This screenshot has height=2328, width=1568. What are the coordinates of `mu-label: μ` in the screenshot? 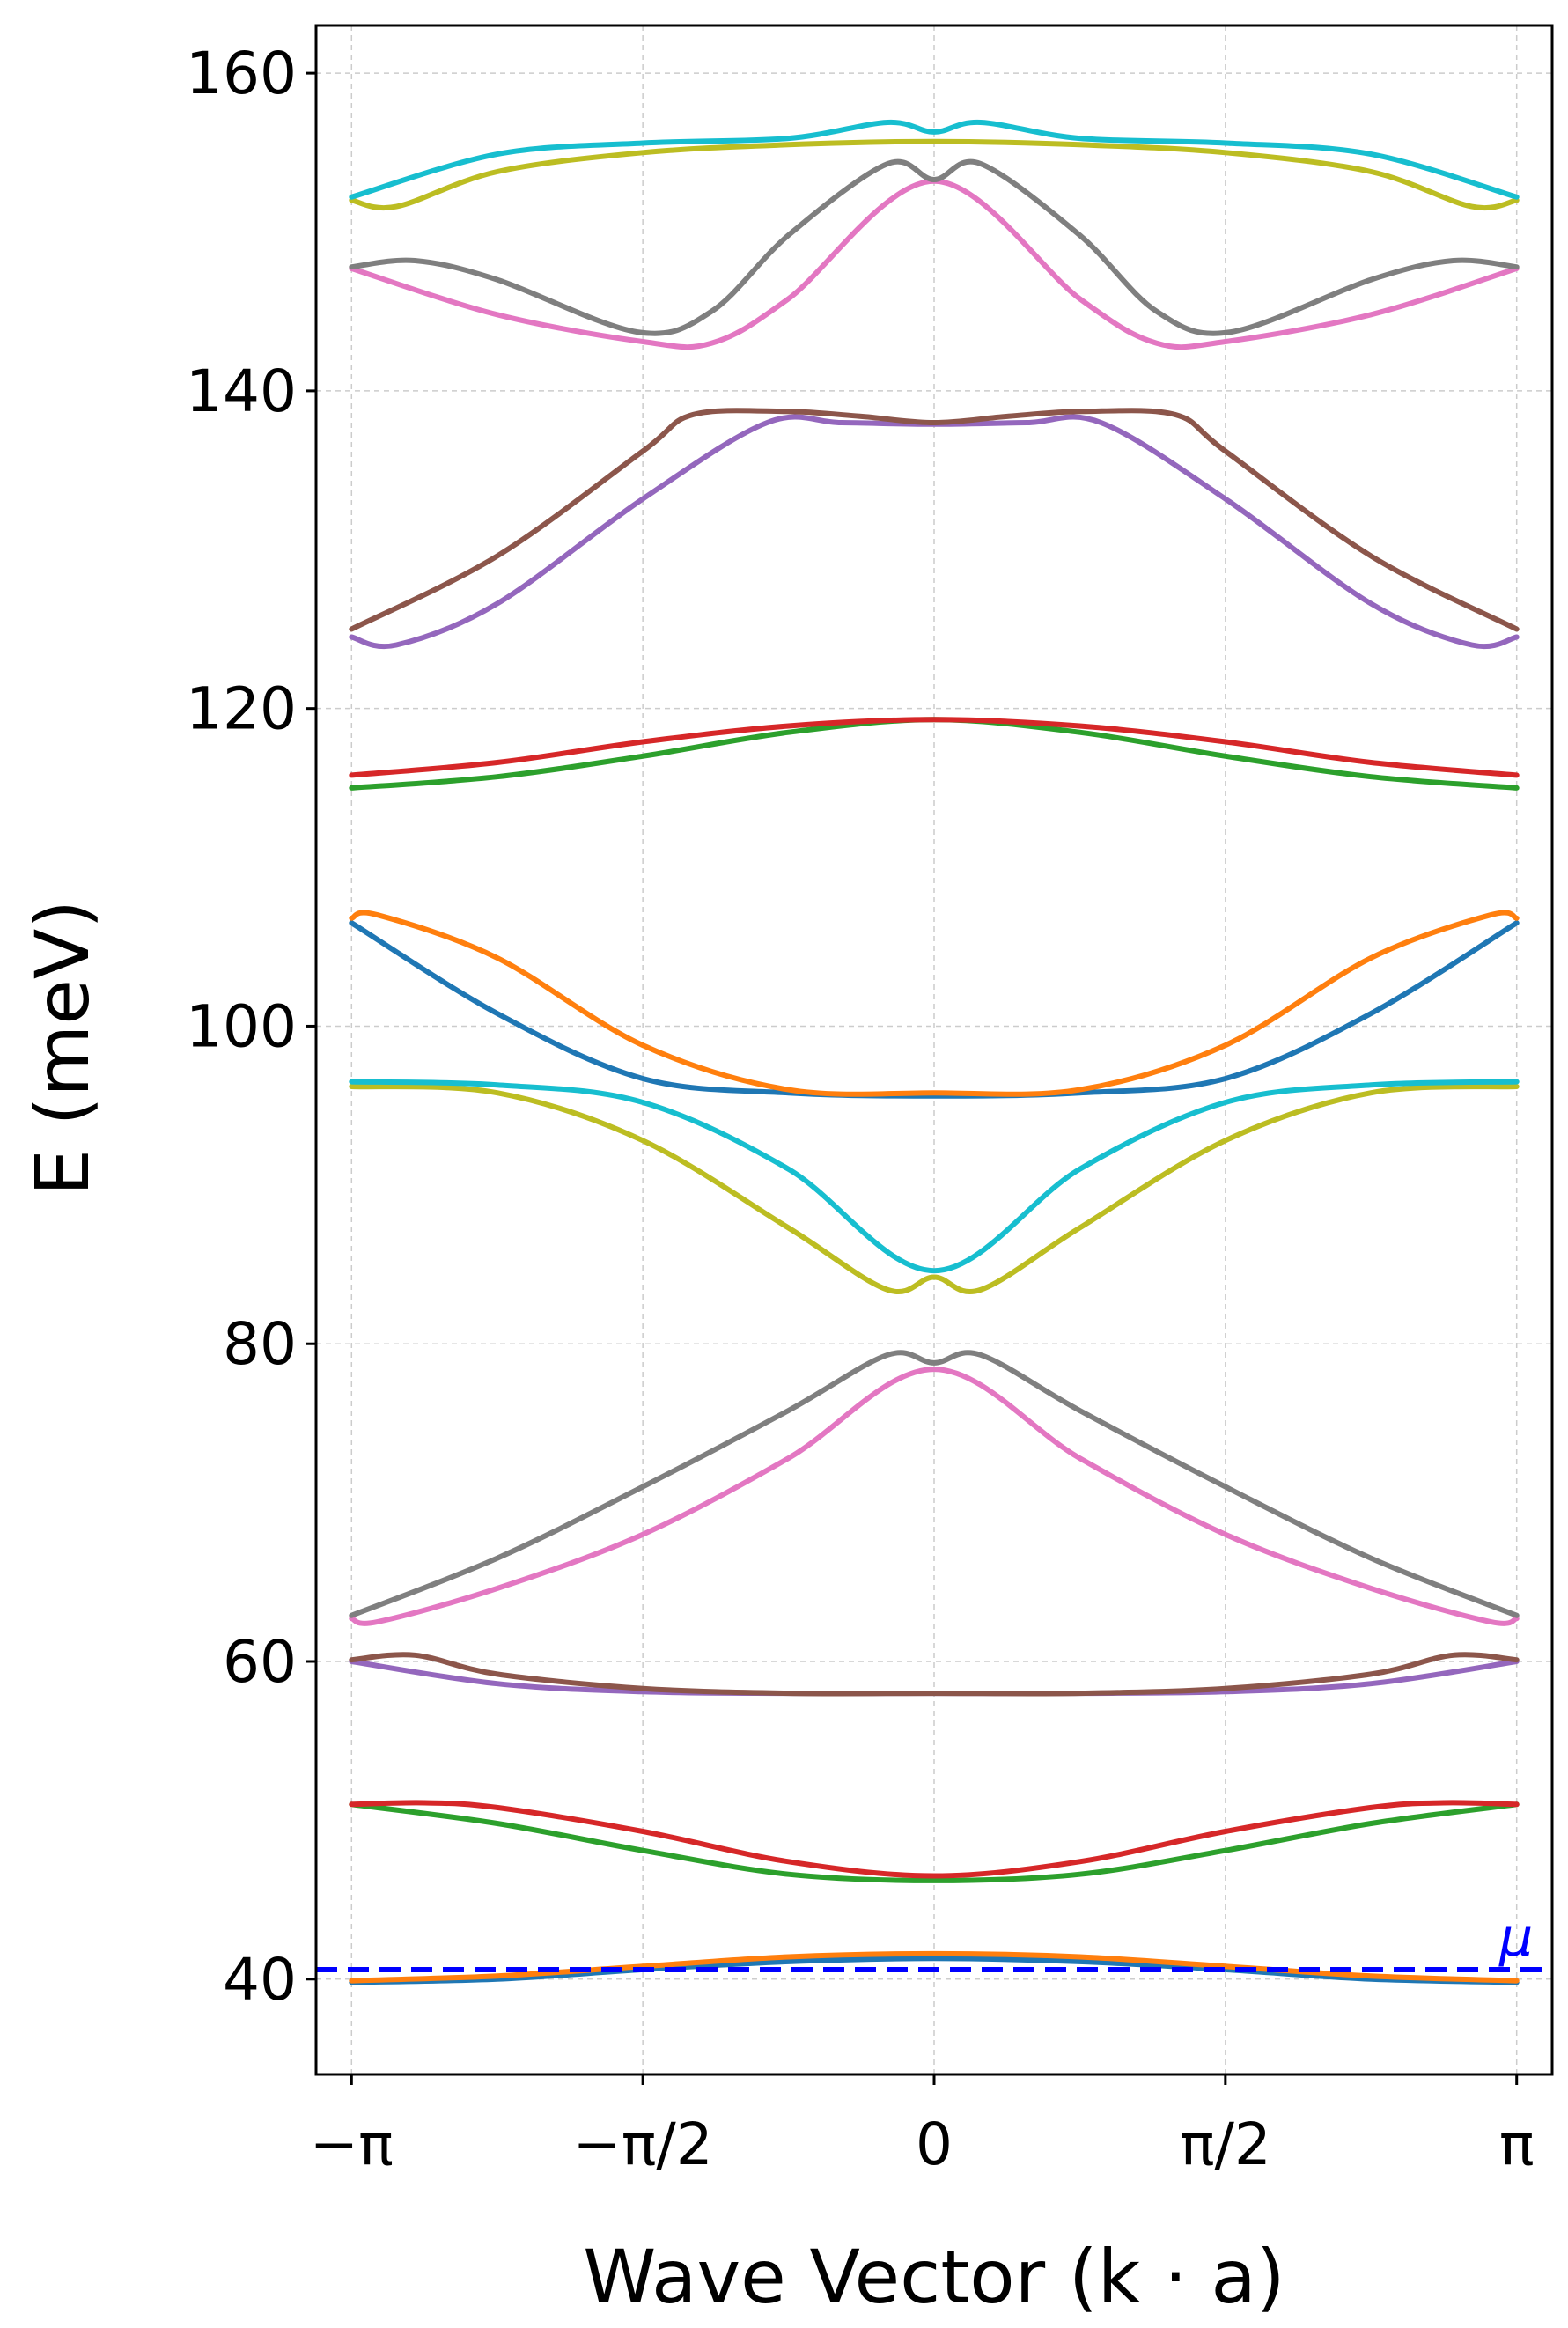 It's located at (1515, 1938).